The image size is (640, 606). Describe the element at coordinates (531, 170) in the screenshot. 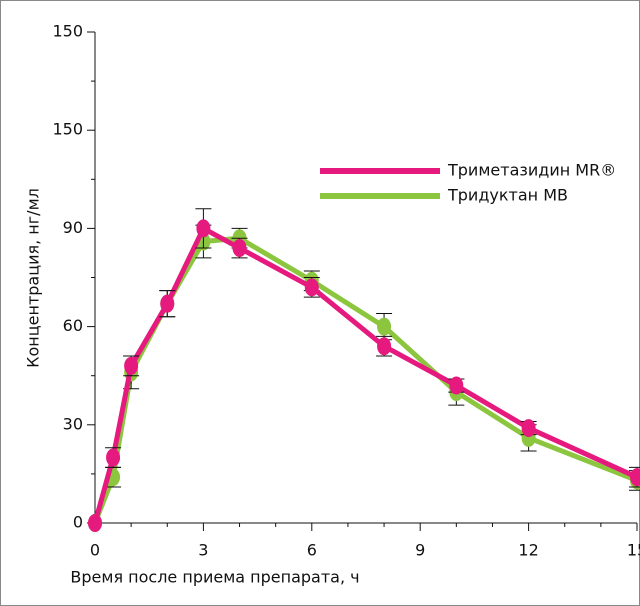

I see `legend-label: Триметазидин MR®` at that location.